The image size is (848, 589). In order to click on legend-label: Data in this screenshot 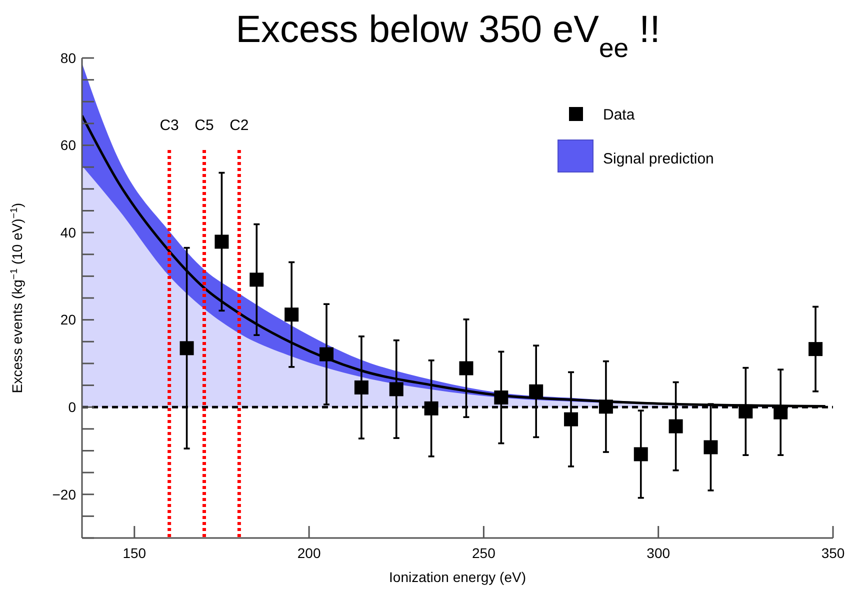, I will do `click(619, 115)`.